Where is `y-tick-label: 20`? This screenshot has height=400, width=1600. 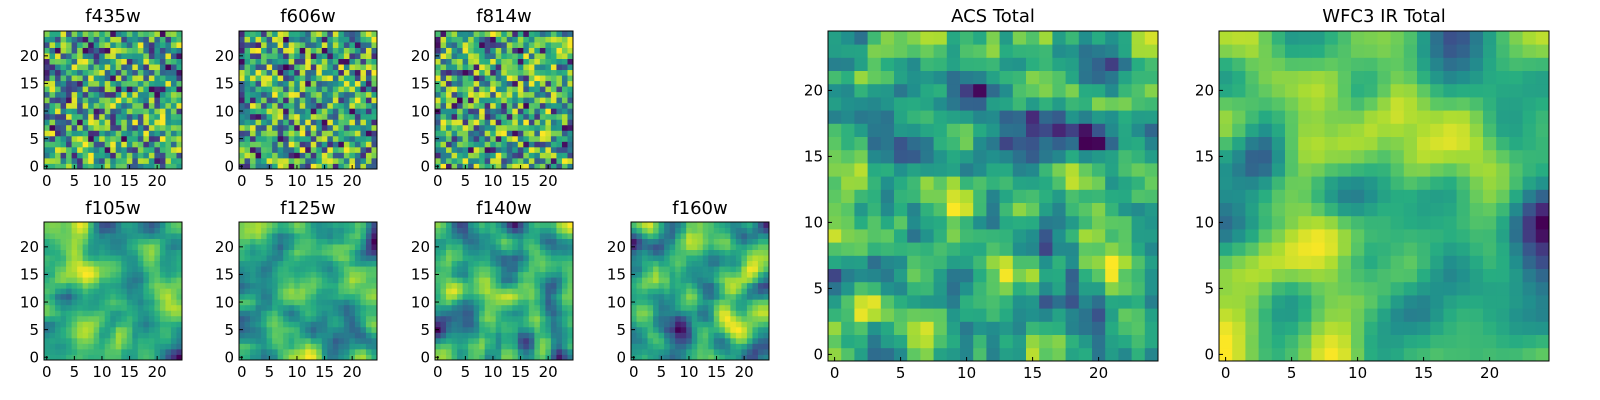 y-tick-label: 20 is located at coordinates (224, 56).